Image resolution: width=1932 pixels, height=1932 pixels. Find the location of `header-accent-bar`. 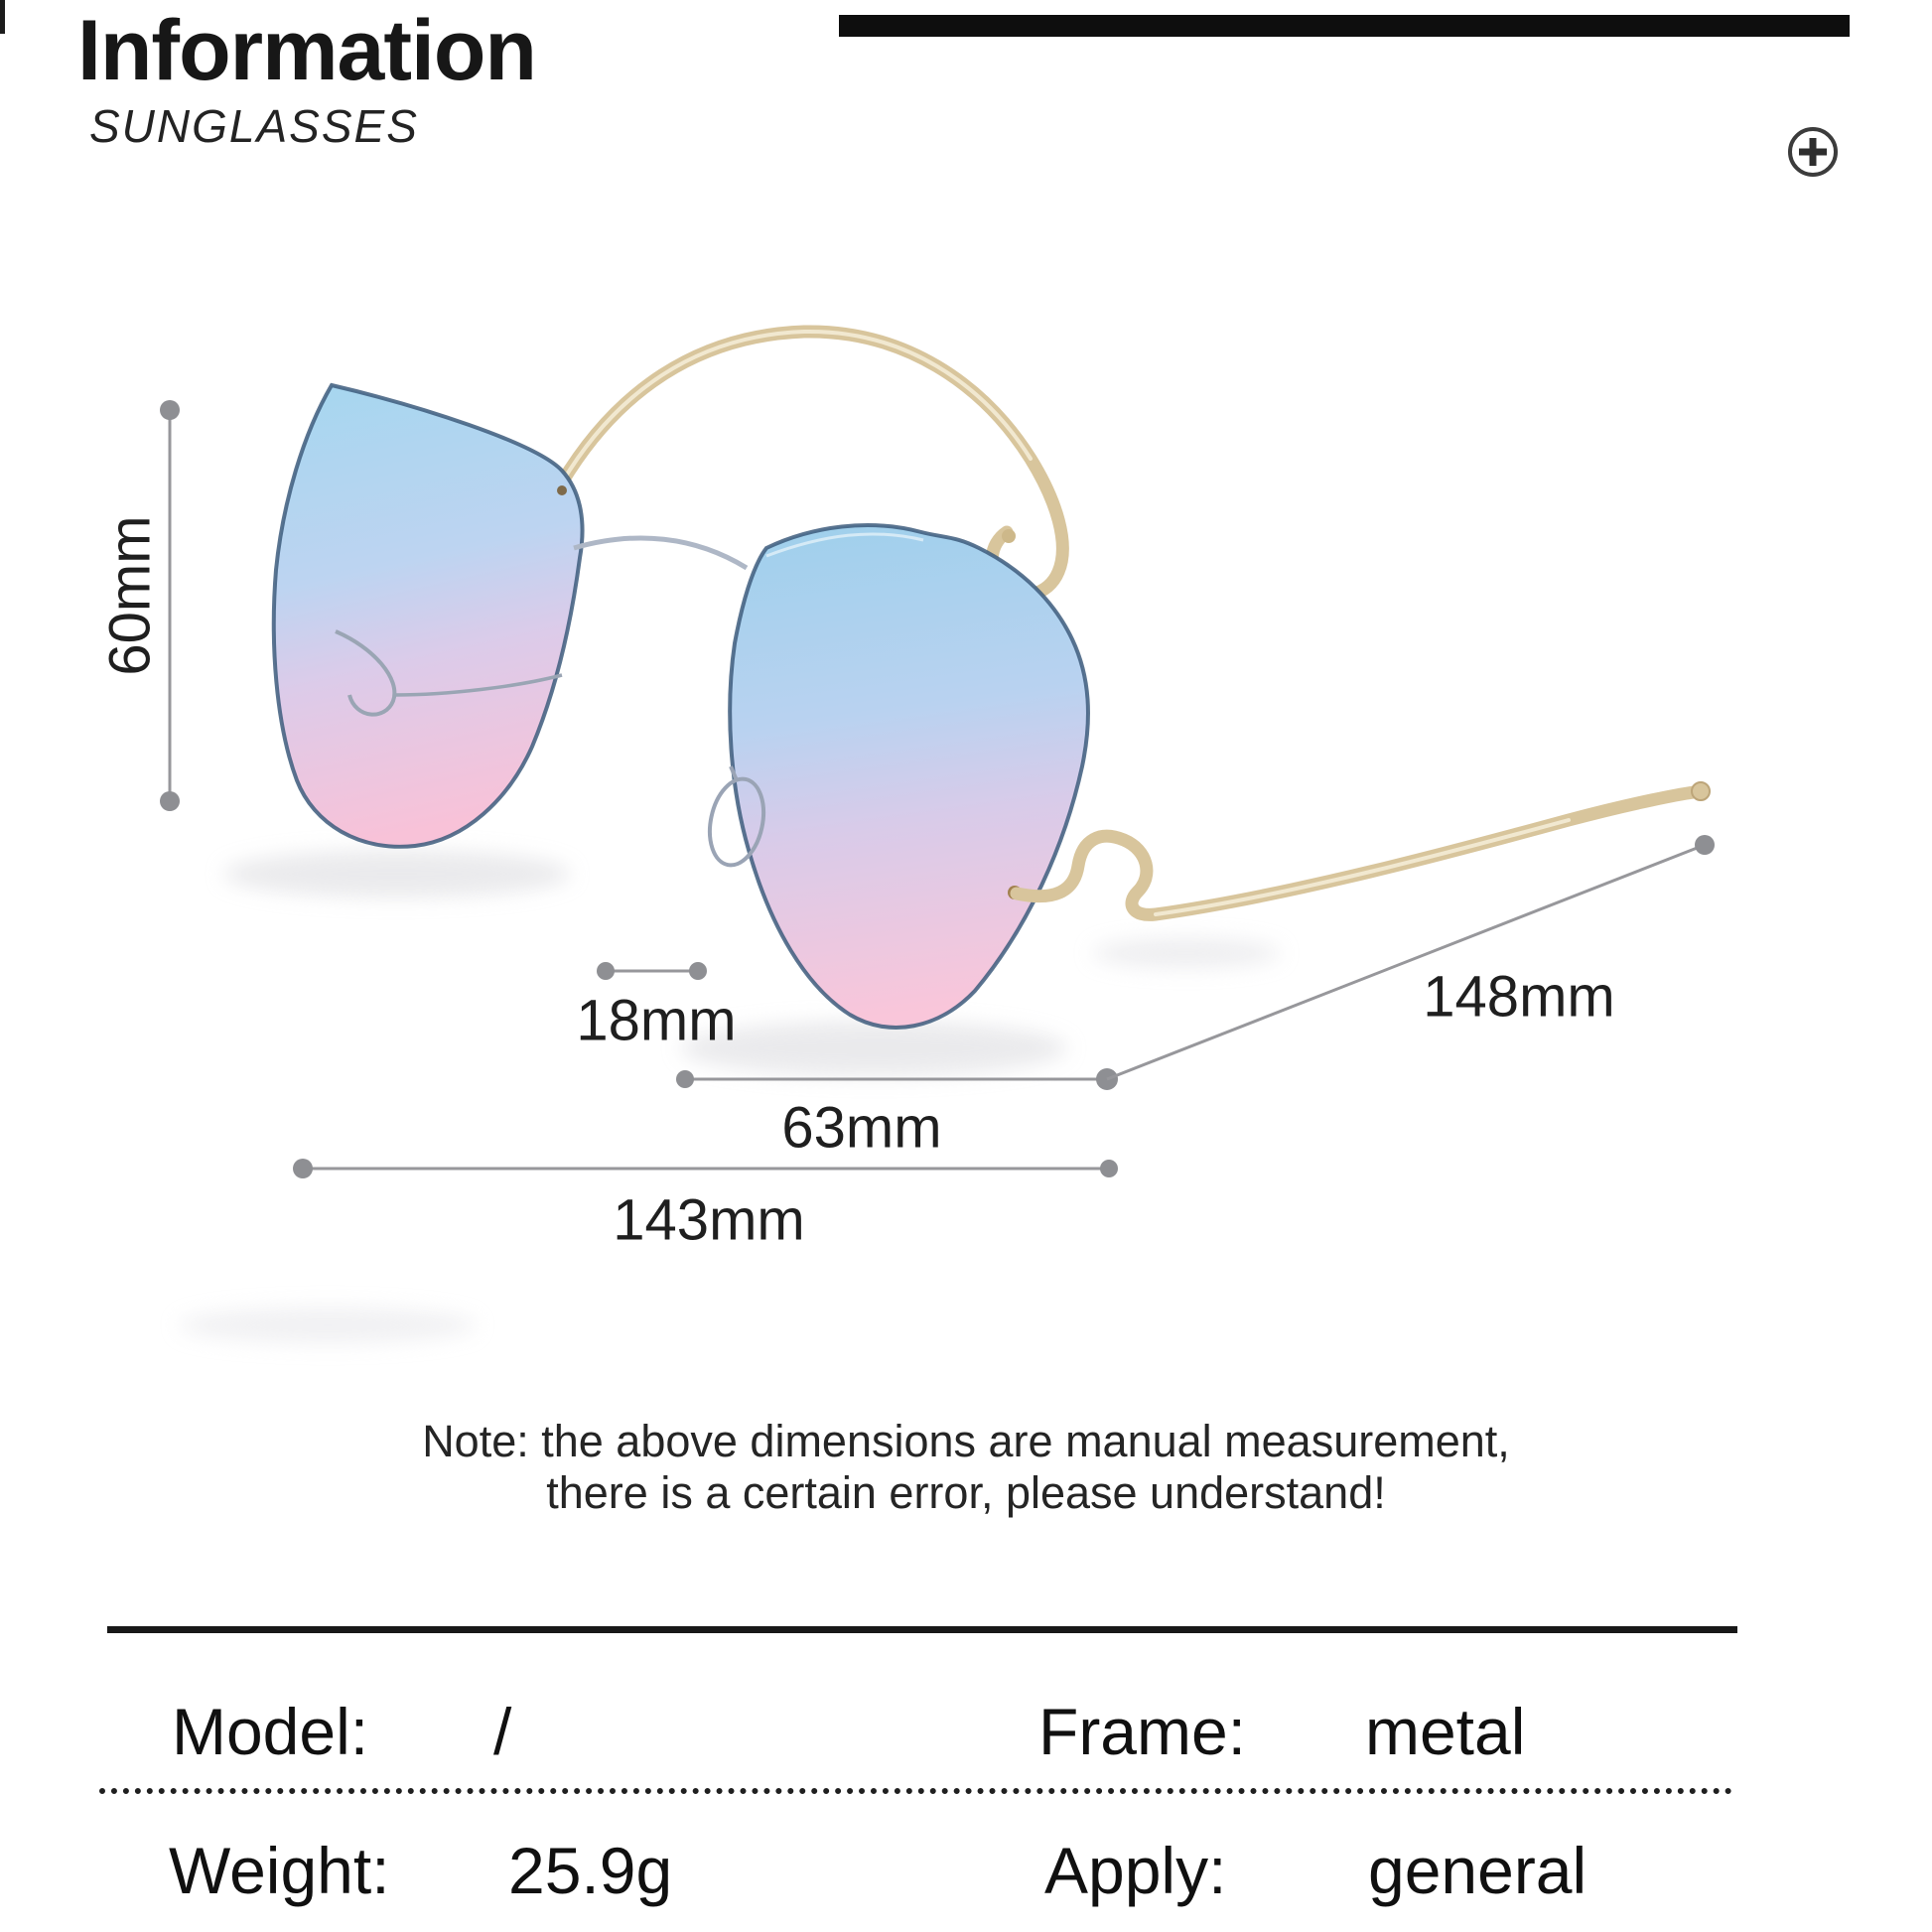

header-accent-bar is located at coordinates (1345, 26).